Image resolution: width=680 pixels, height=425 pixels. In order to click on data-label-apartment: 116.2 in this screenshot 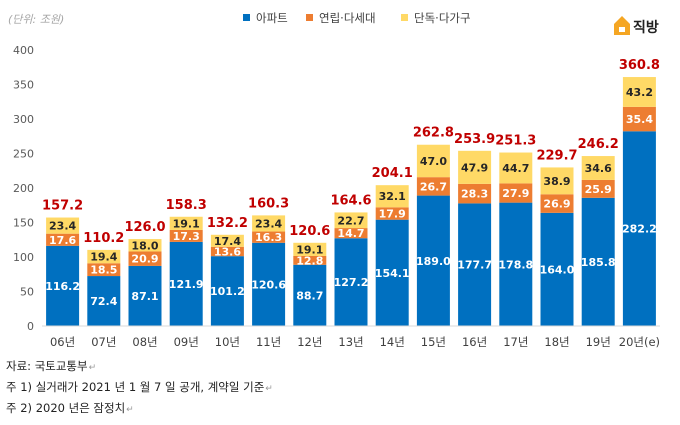, I will do `click(62, 286)`.